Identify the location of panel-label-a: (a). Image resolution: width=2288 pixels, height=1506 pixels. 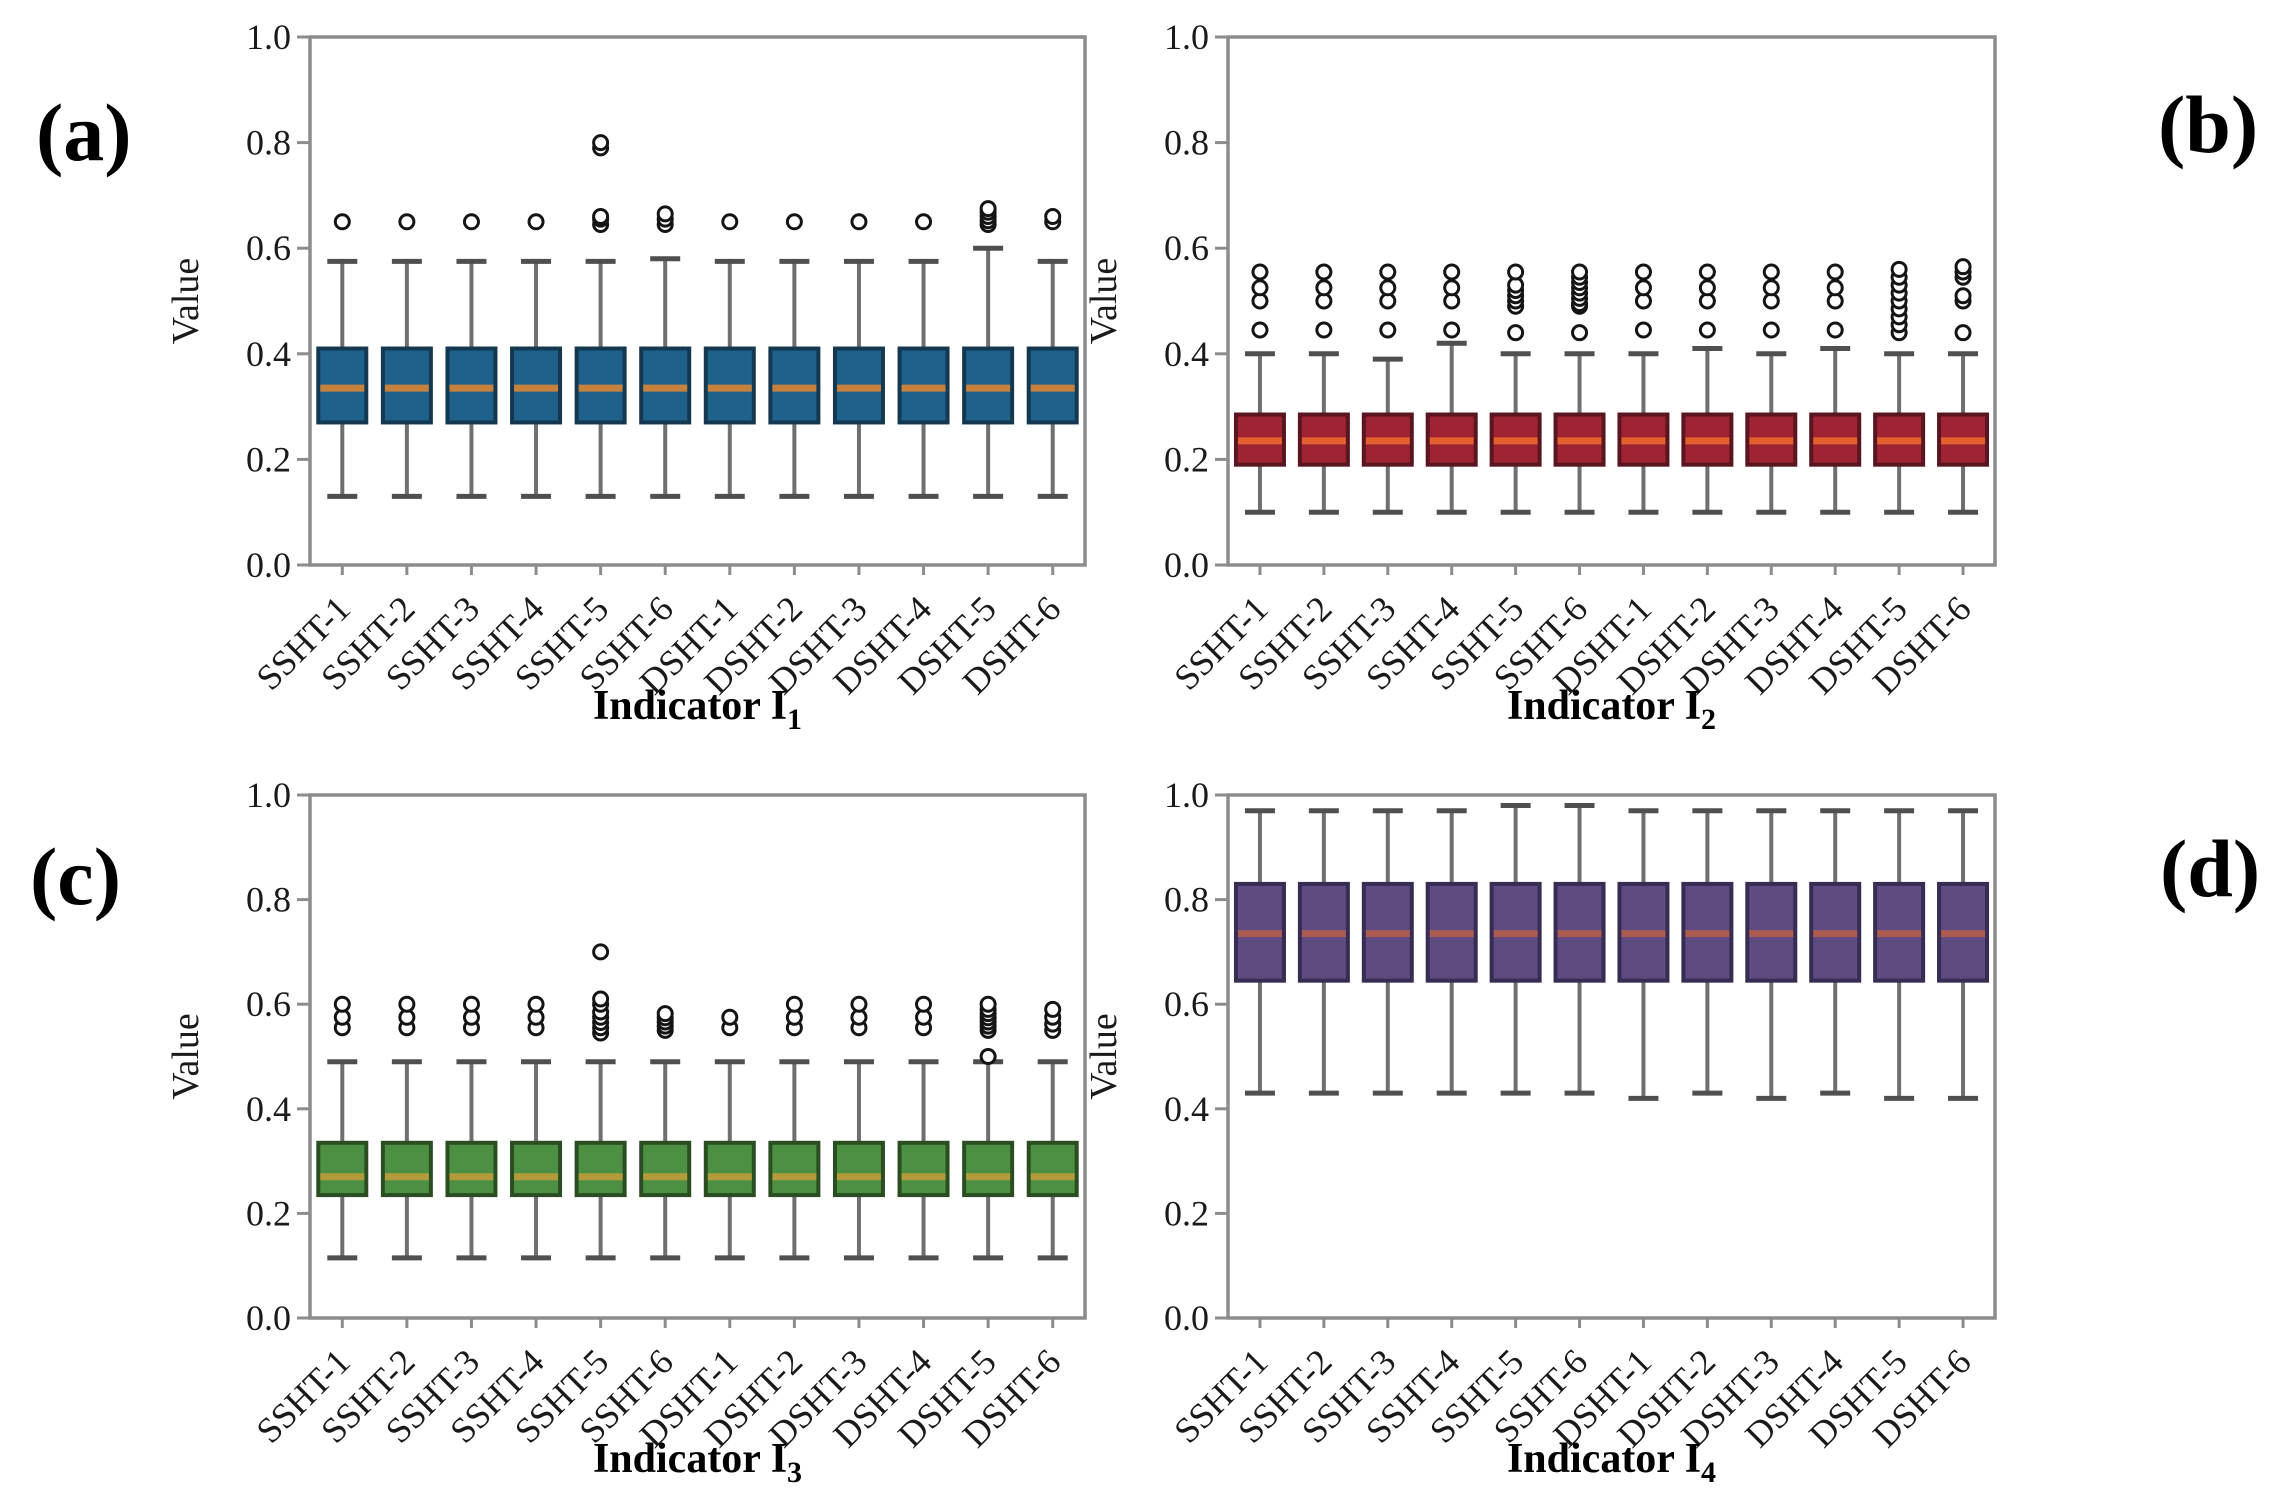
(84, 132).